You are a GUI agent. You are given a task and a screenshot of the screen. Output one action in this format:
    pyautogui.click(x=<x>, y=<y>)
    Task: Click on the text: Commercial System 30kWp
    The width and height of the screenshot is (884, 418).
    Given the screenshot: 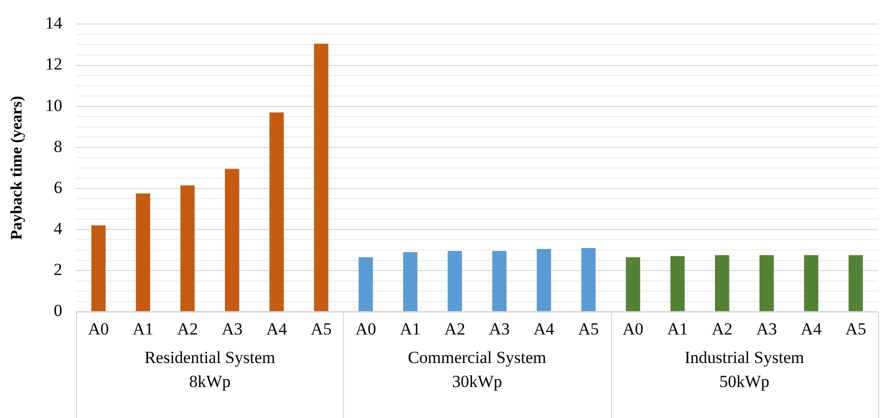 What is the action you would take?
    pyautogui.click(x=477, y=370)
    